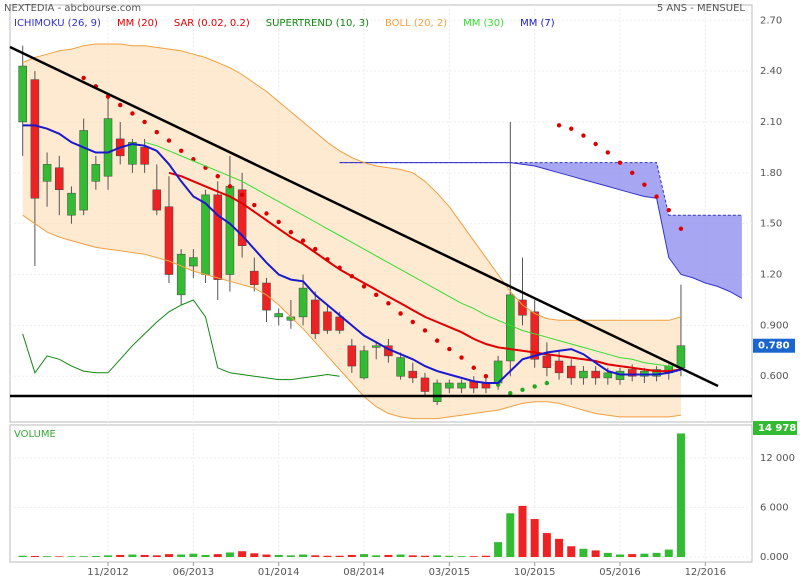 The image size is (800, 580). I want to click on y-tick-label: 1.50, so click(771, 224).